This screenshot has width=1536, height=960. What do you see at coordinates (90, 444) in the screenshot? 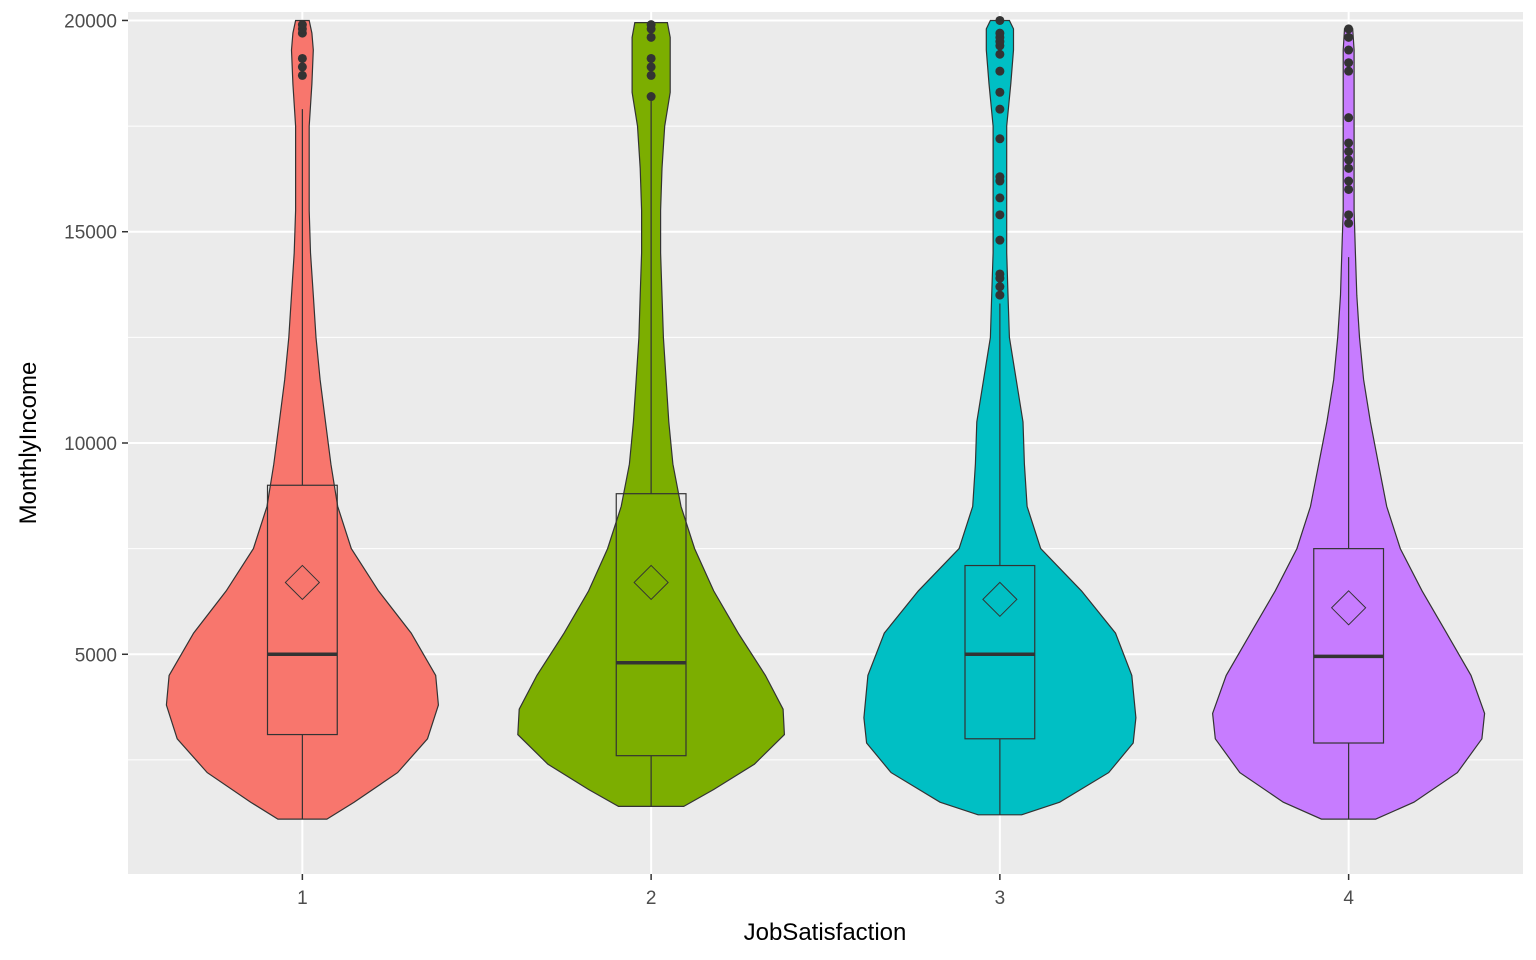
I see `y-tick-label: 10000` at bounding box center [90, 444].